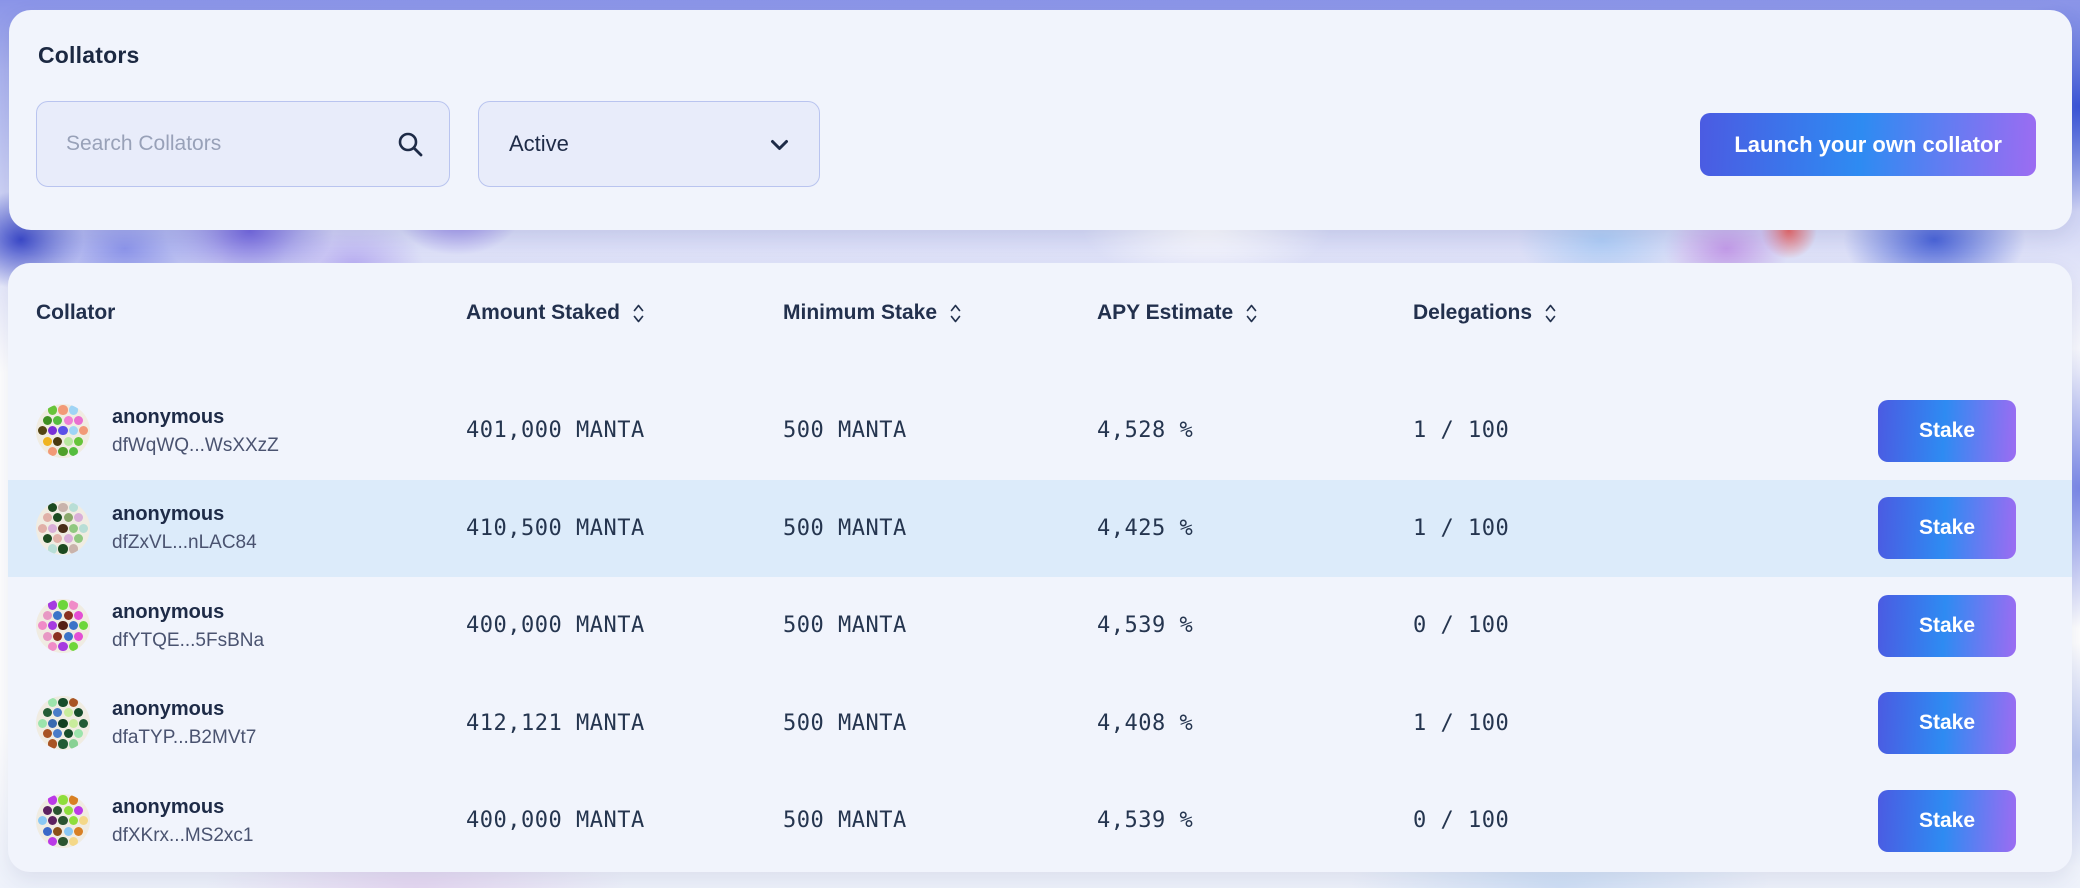 Image resolution: width=2080 pixels, height=888 pixels. Describe the element at coordinates (184, 543) in the screenshot. I see `collator-address: dfZxVL...nLAC84` at that location.